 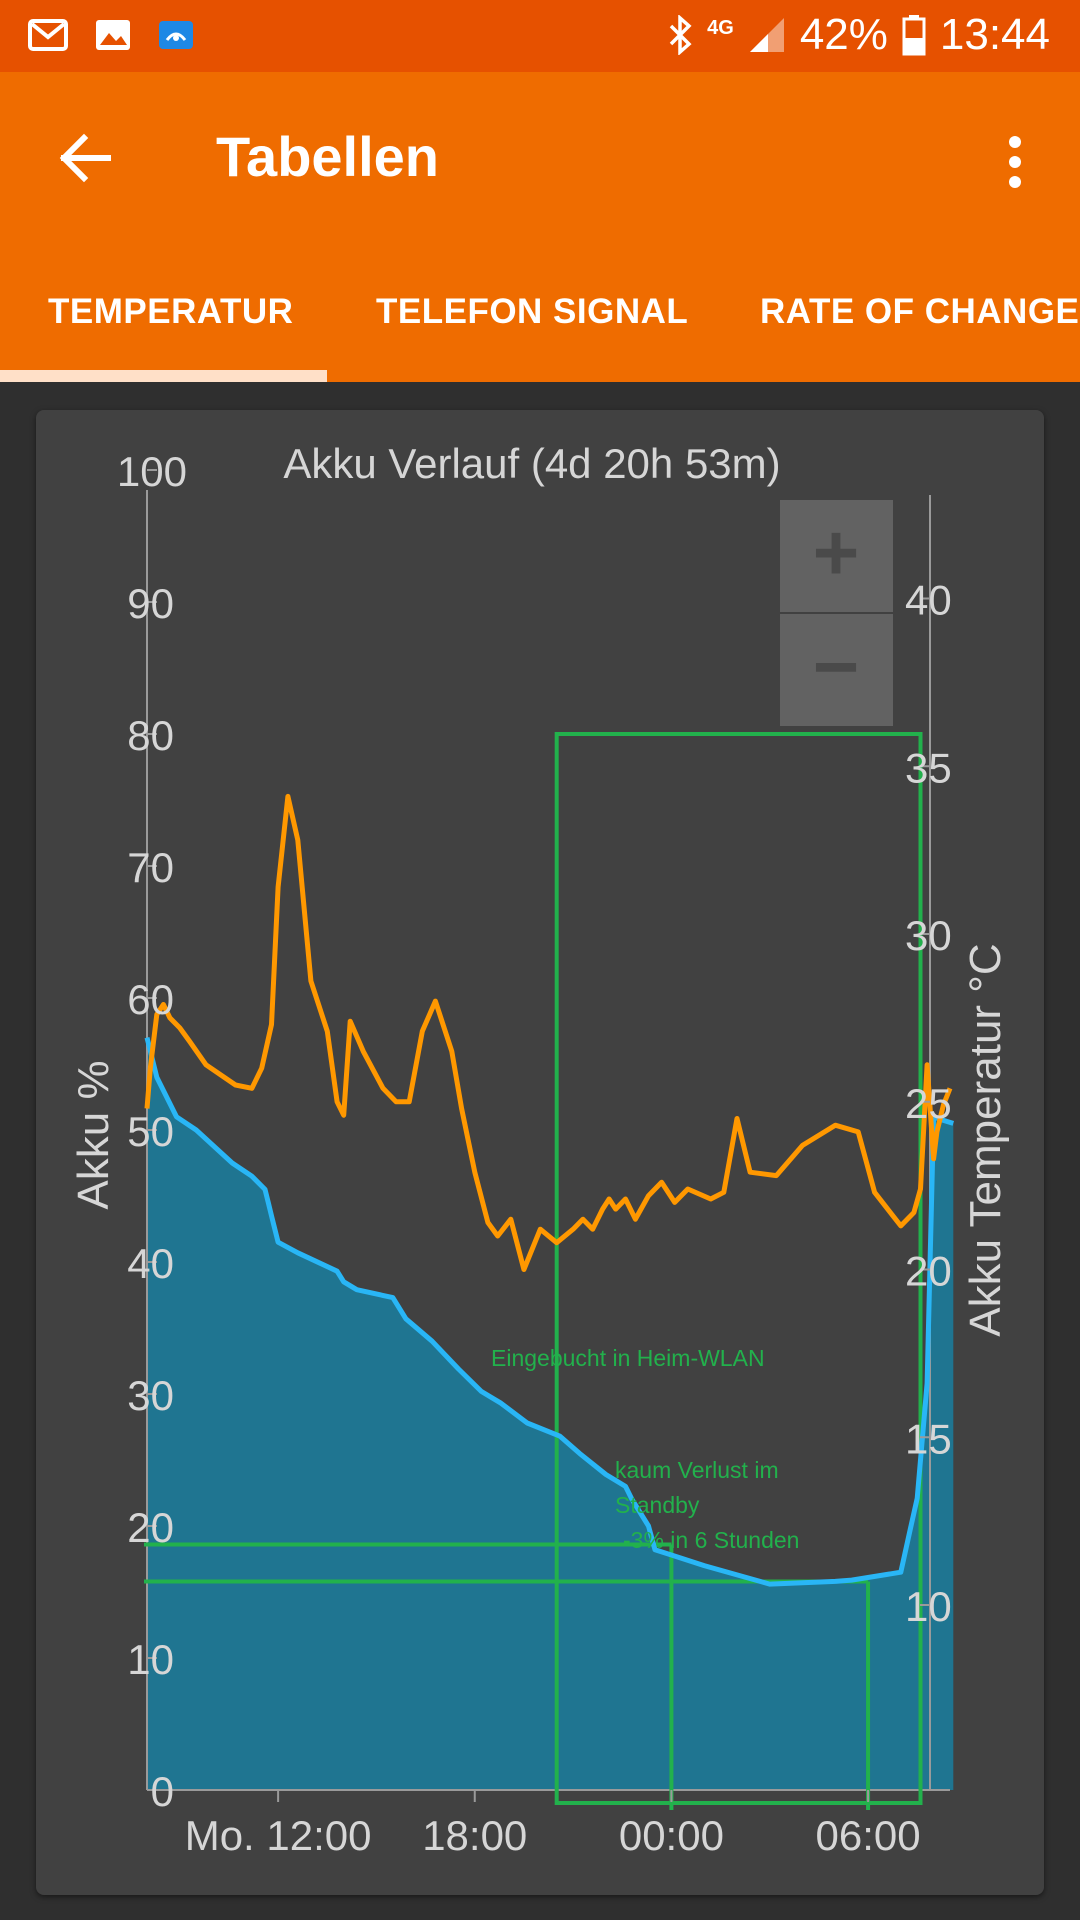 I want to click on y2-tick-label: 30, so click(x=928, y=935).